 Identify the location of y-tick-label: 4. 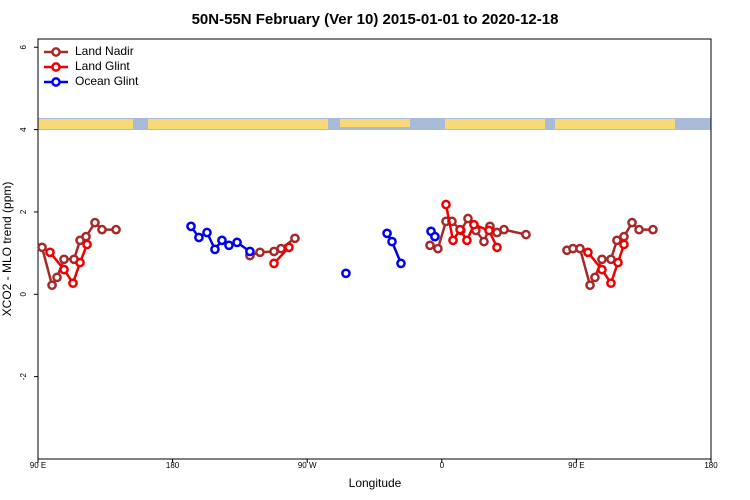
(23, 129).